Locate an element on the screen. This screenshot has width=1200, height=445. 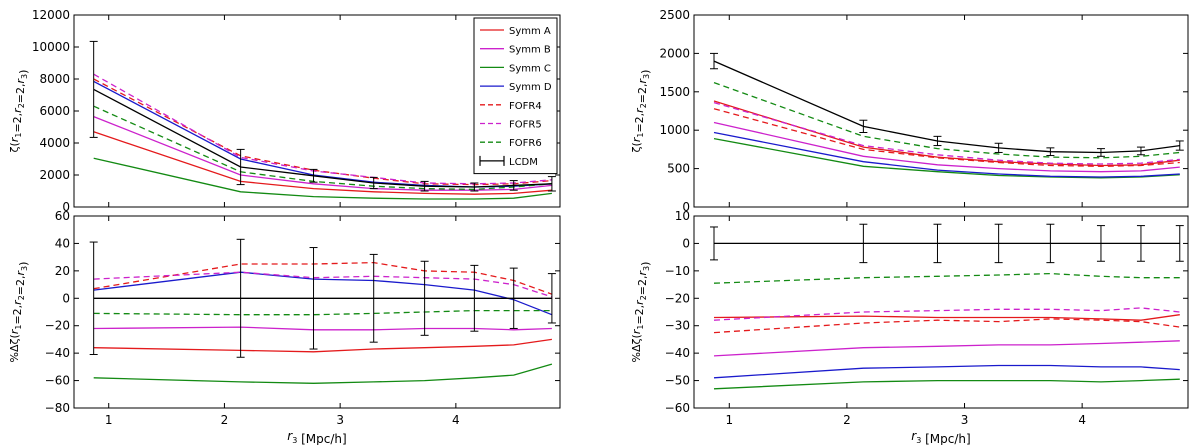
y-tick-label: 2500 is located at coordinates (674, 15).